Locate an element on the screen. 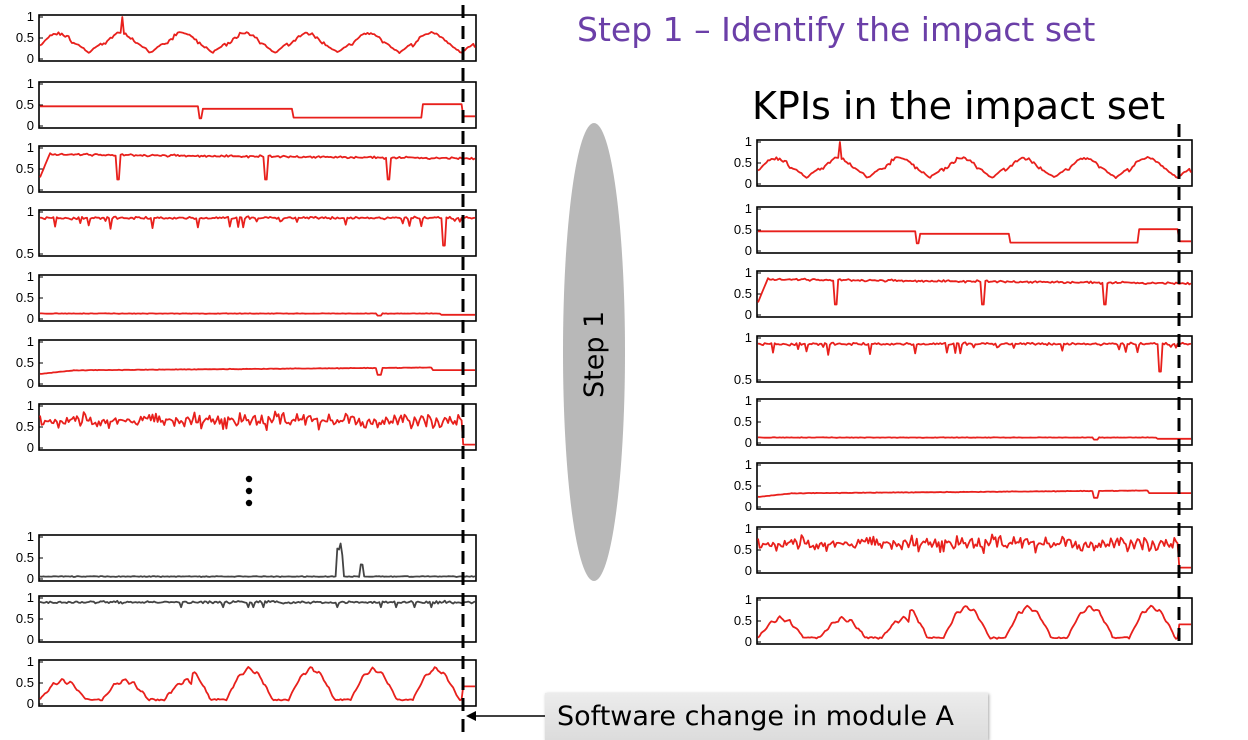  impact-set-kpi-panel: 0.51 is located at coordinates (963, 358).